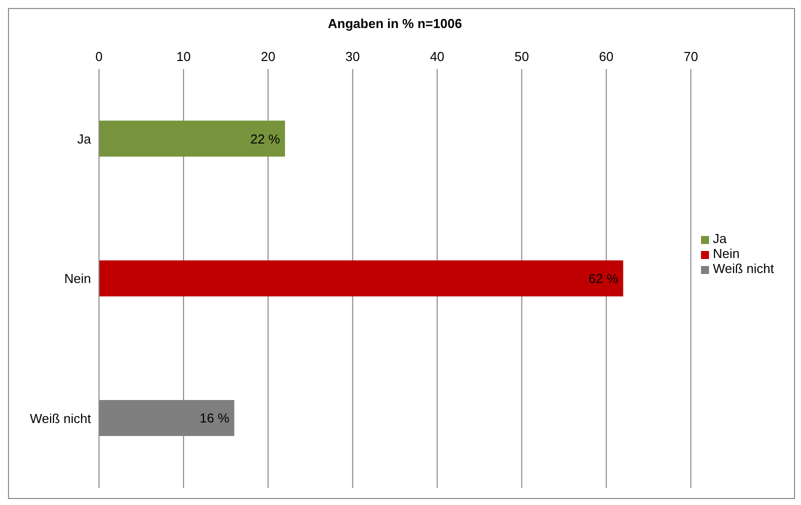  I want to click on y-tick-label: Weiß nicht, so click(61, 418).